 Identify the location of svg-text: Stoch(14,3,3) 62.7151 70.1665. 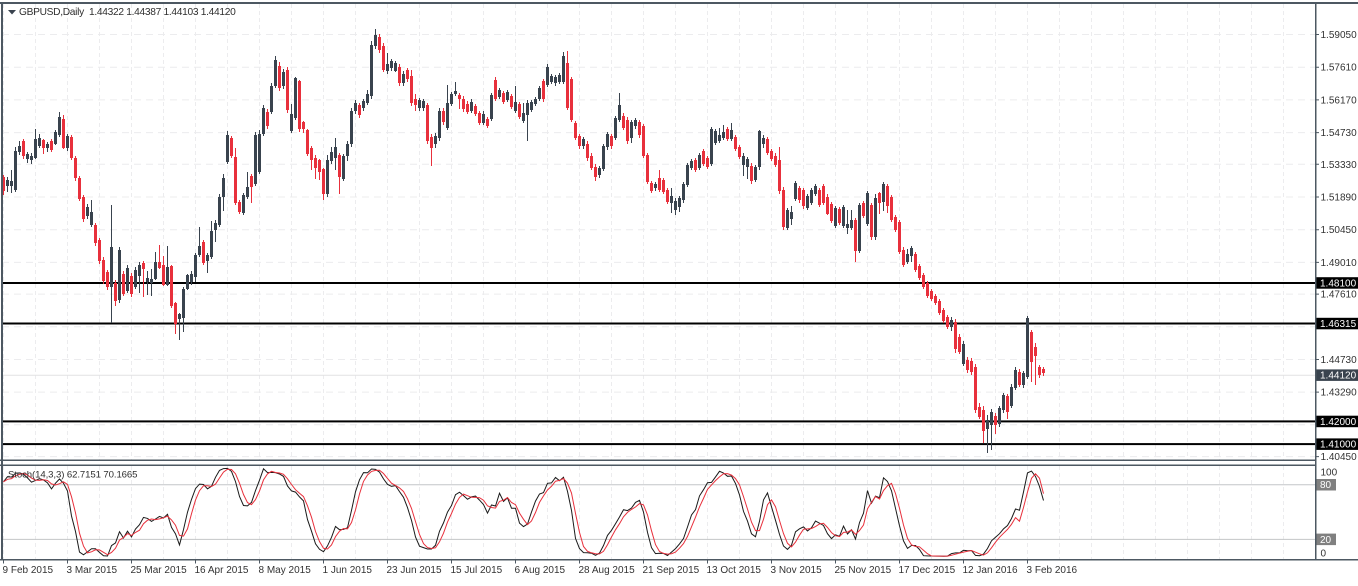
(72, 475).